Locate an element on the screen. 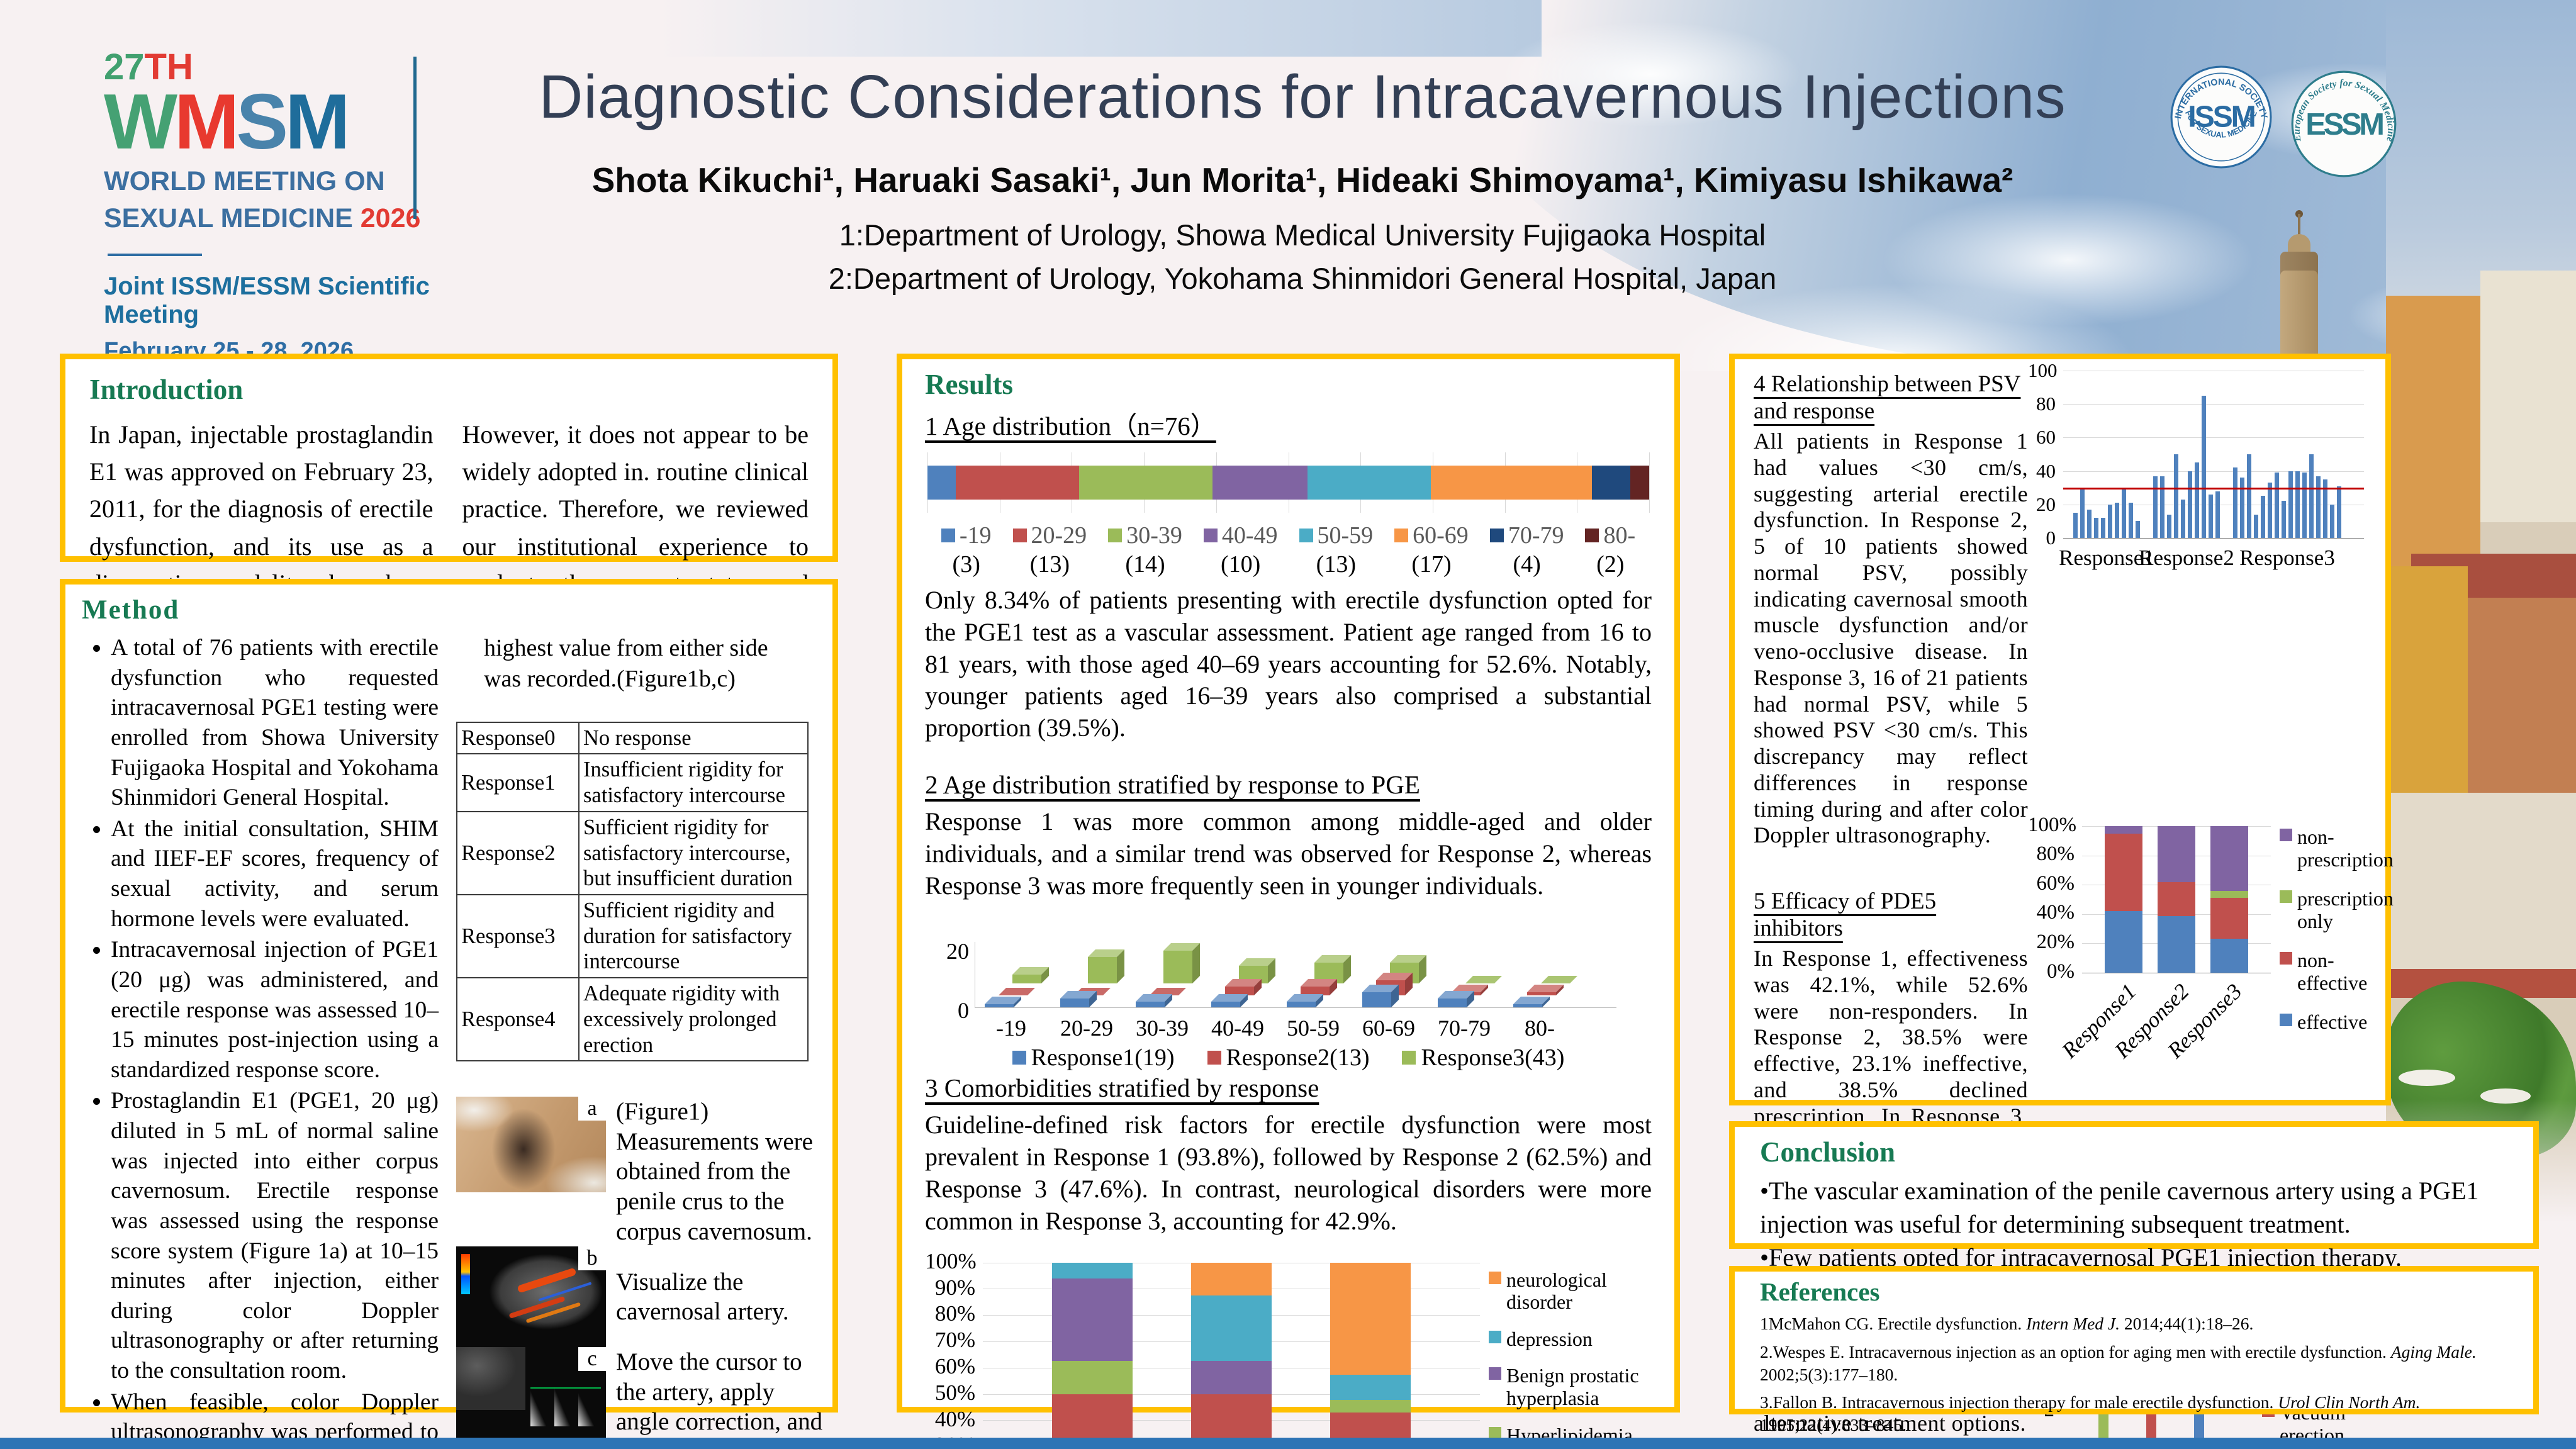 The width and height of the screenshot is (2576, 1449). bar-segment--19 is located at coordinates (941, 483).